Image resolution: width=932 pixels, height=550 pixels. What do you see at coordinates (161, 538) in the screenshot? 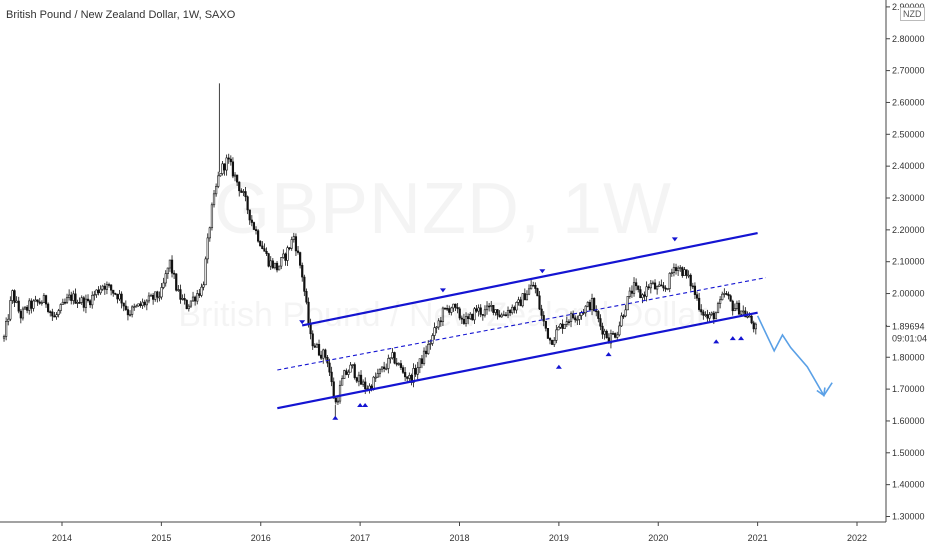
I see `x-tick-label: 2015` at bounding box center [161, 538].